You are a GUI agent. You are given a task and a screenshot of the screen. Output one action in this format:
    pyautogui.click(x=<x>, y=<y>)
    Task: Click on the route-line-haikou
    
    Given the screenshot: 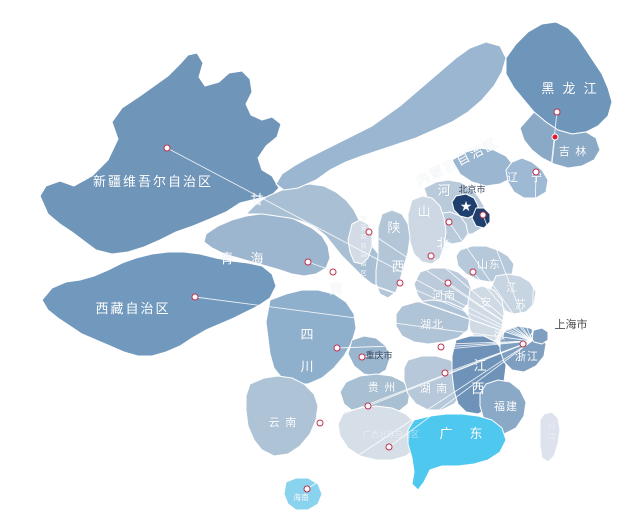 What is the action you would take?
    pyautogui.click(x=419, y=415)
    